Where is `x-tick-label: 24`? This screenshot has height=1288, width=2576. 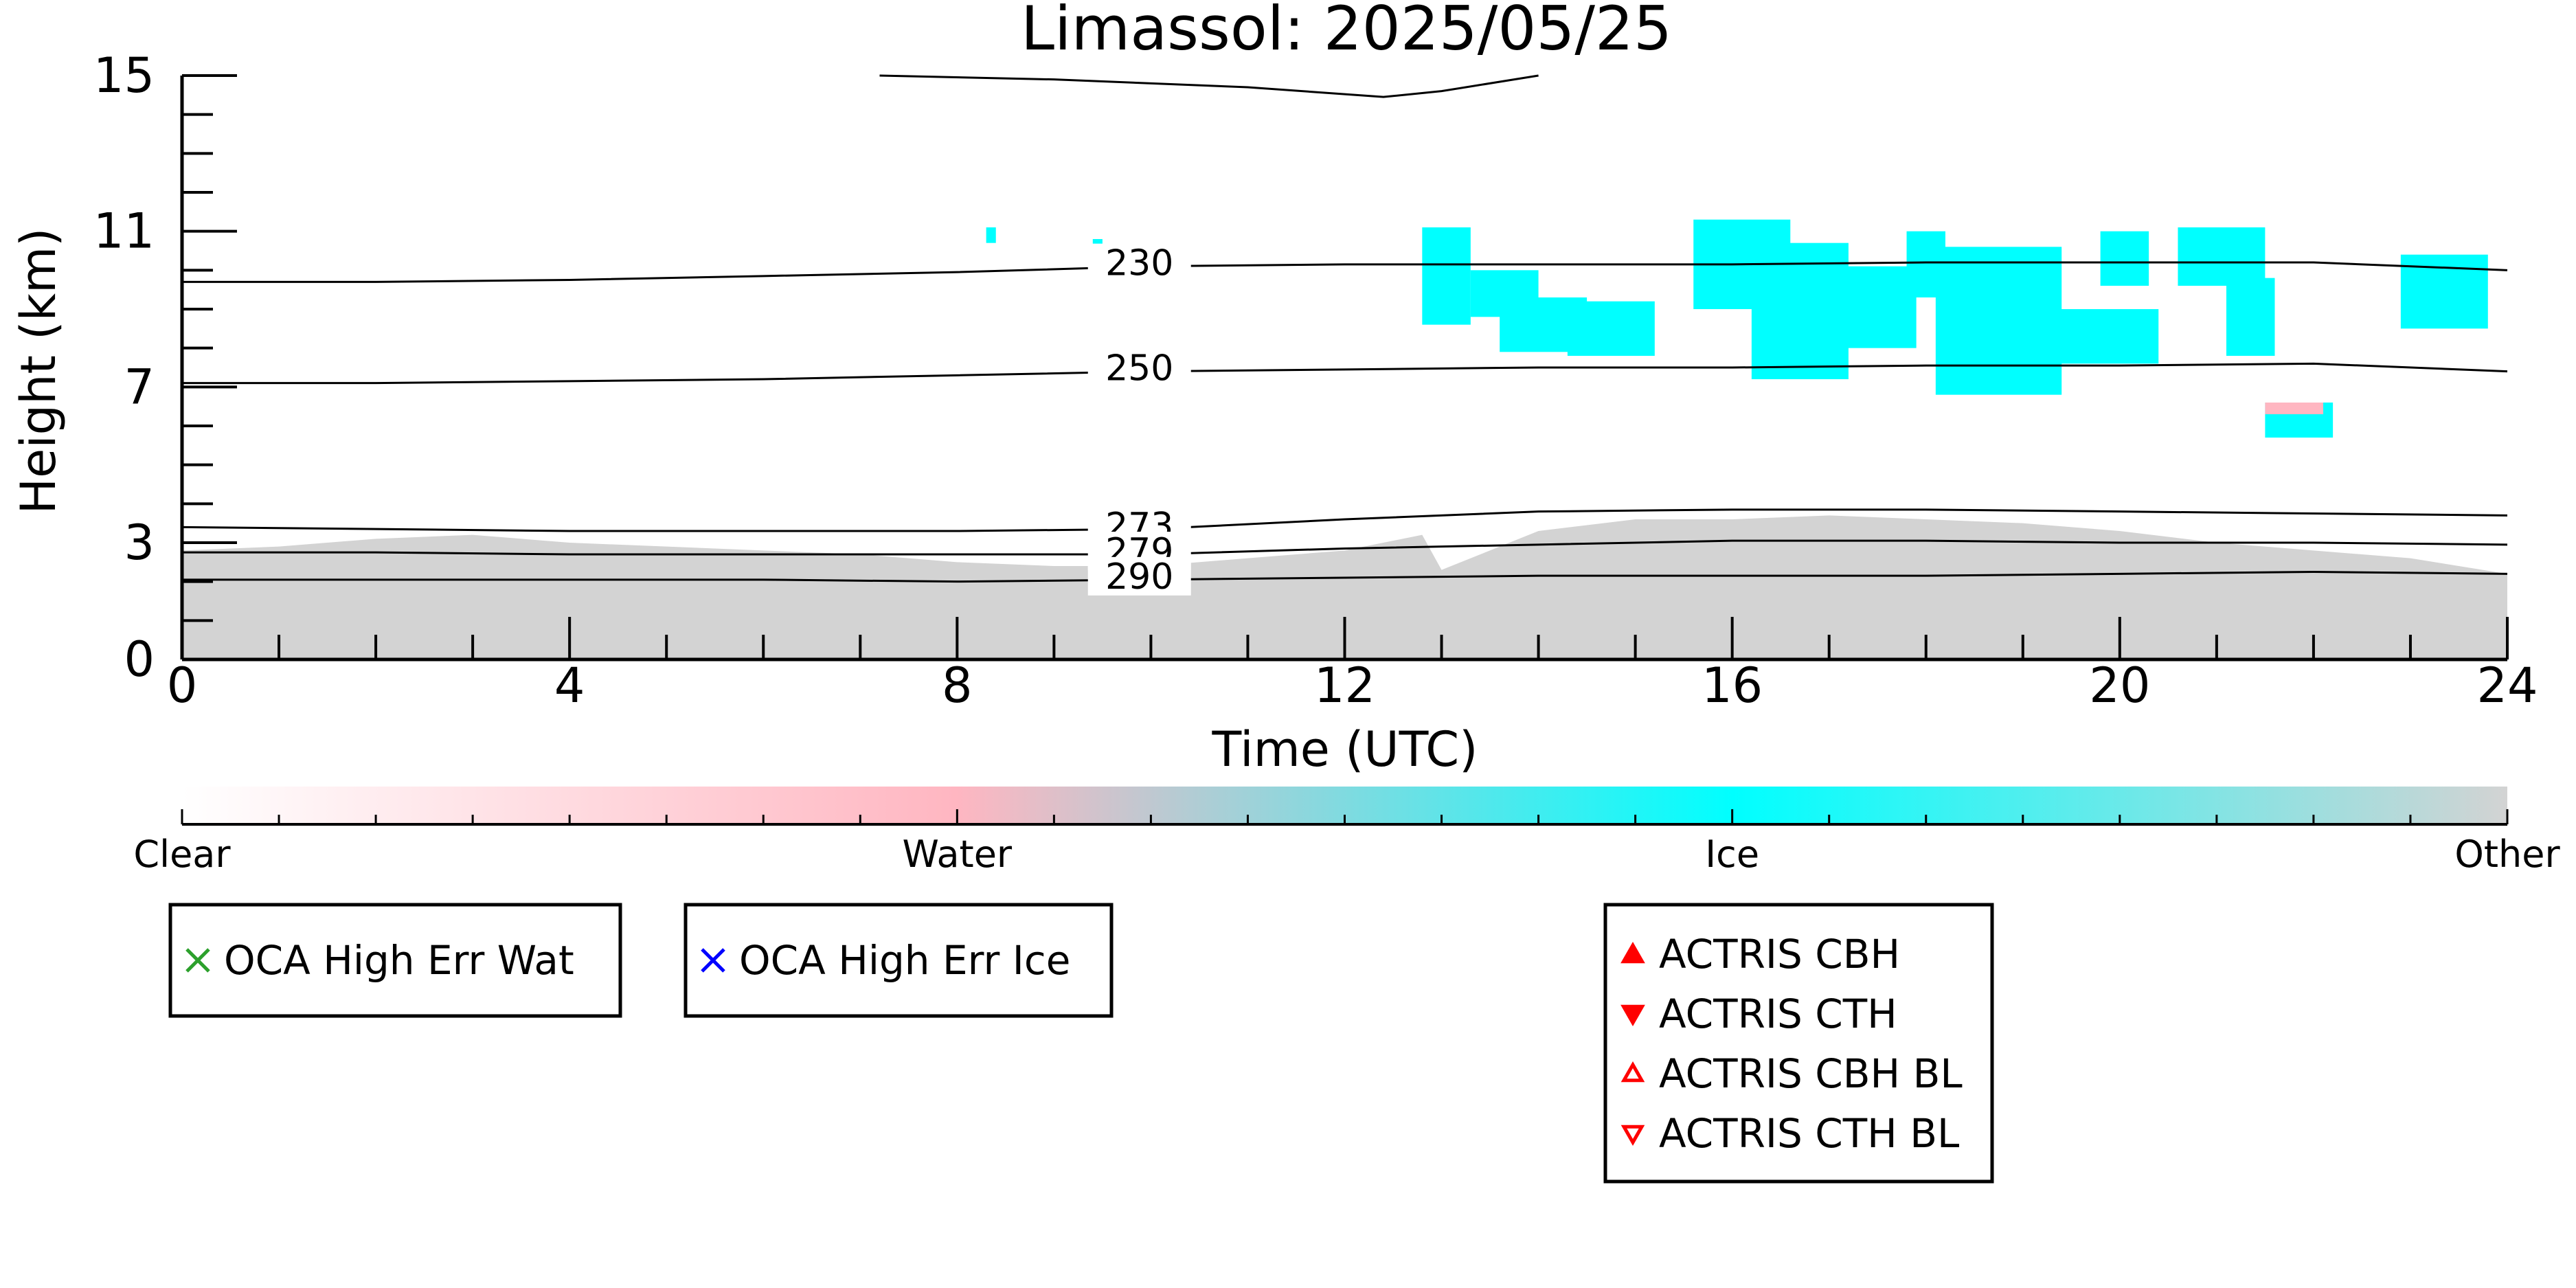 x-tick-label: 24 is located at coordinates (2507, 685).